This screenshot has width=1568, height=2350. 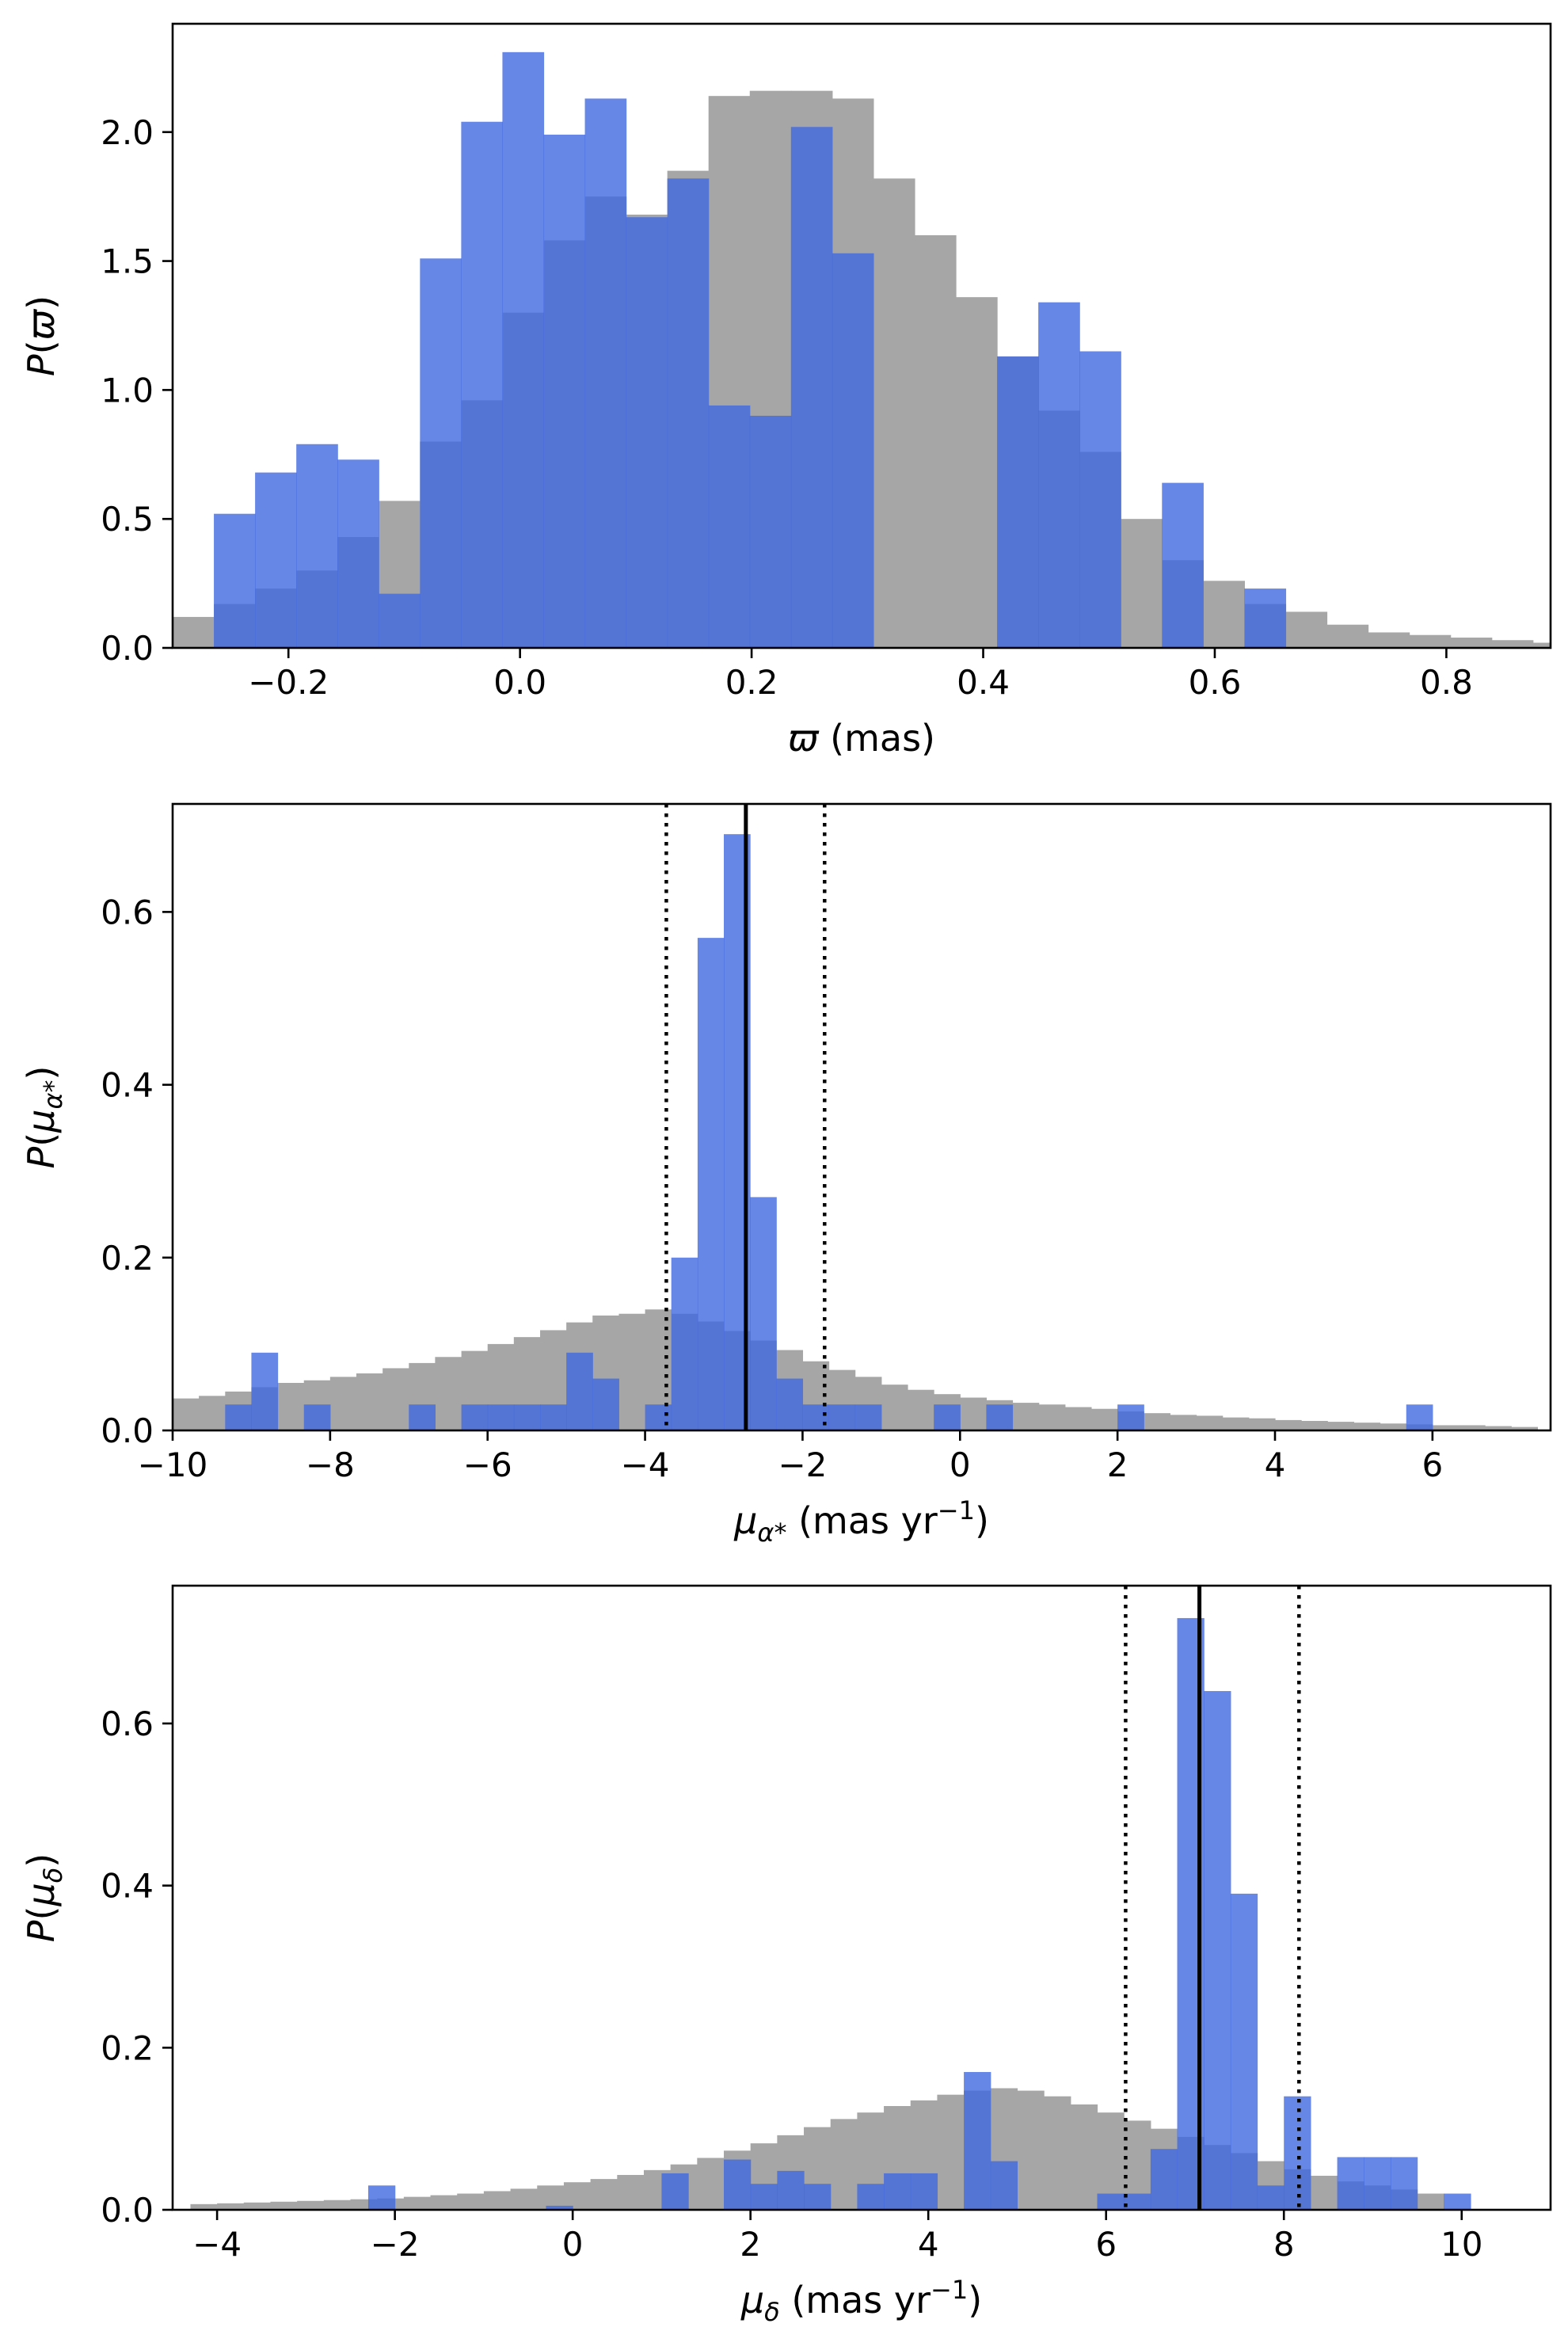 What do you see at coordinates (1446, 682) in the screenshot?
I see `x-tick-label: 0.8` at bounding box center [1446, 682].